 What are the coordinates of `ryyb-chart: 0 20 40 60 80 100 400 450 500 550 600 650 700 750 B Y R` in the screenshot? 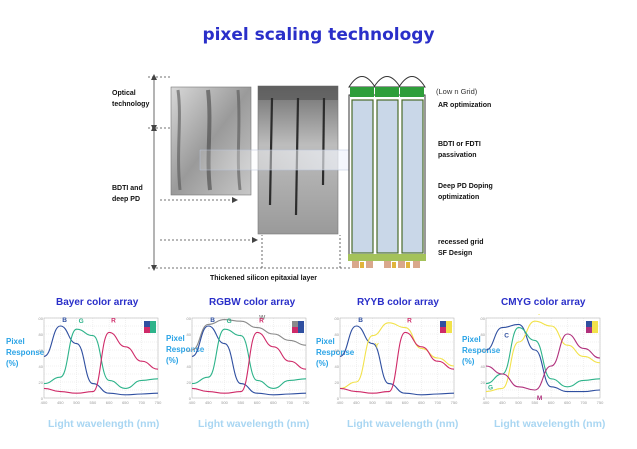 It's located at (396, 360).